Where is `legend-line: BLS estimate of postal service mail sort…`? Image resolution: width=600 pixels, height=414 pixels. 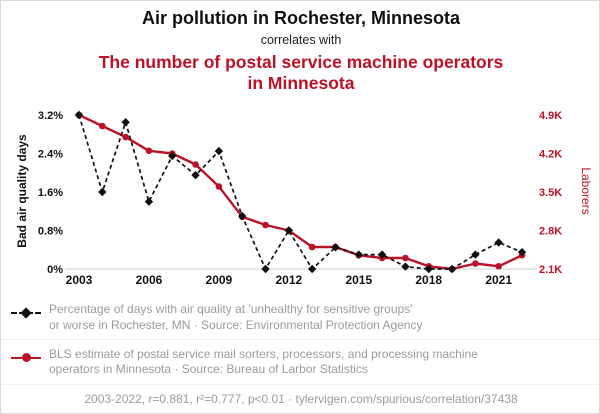 legend-line: BLS estimate of postal service mail sort… is located at coordinates (263, 353).